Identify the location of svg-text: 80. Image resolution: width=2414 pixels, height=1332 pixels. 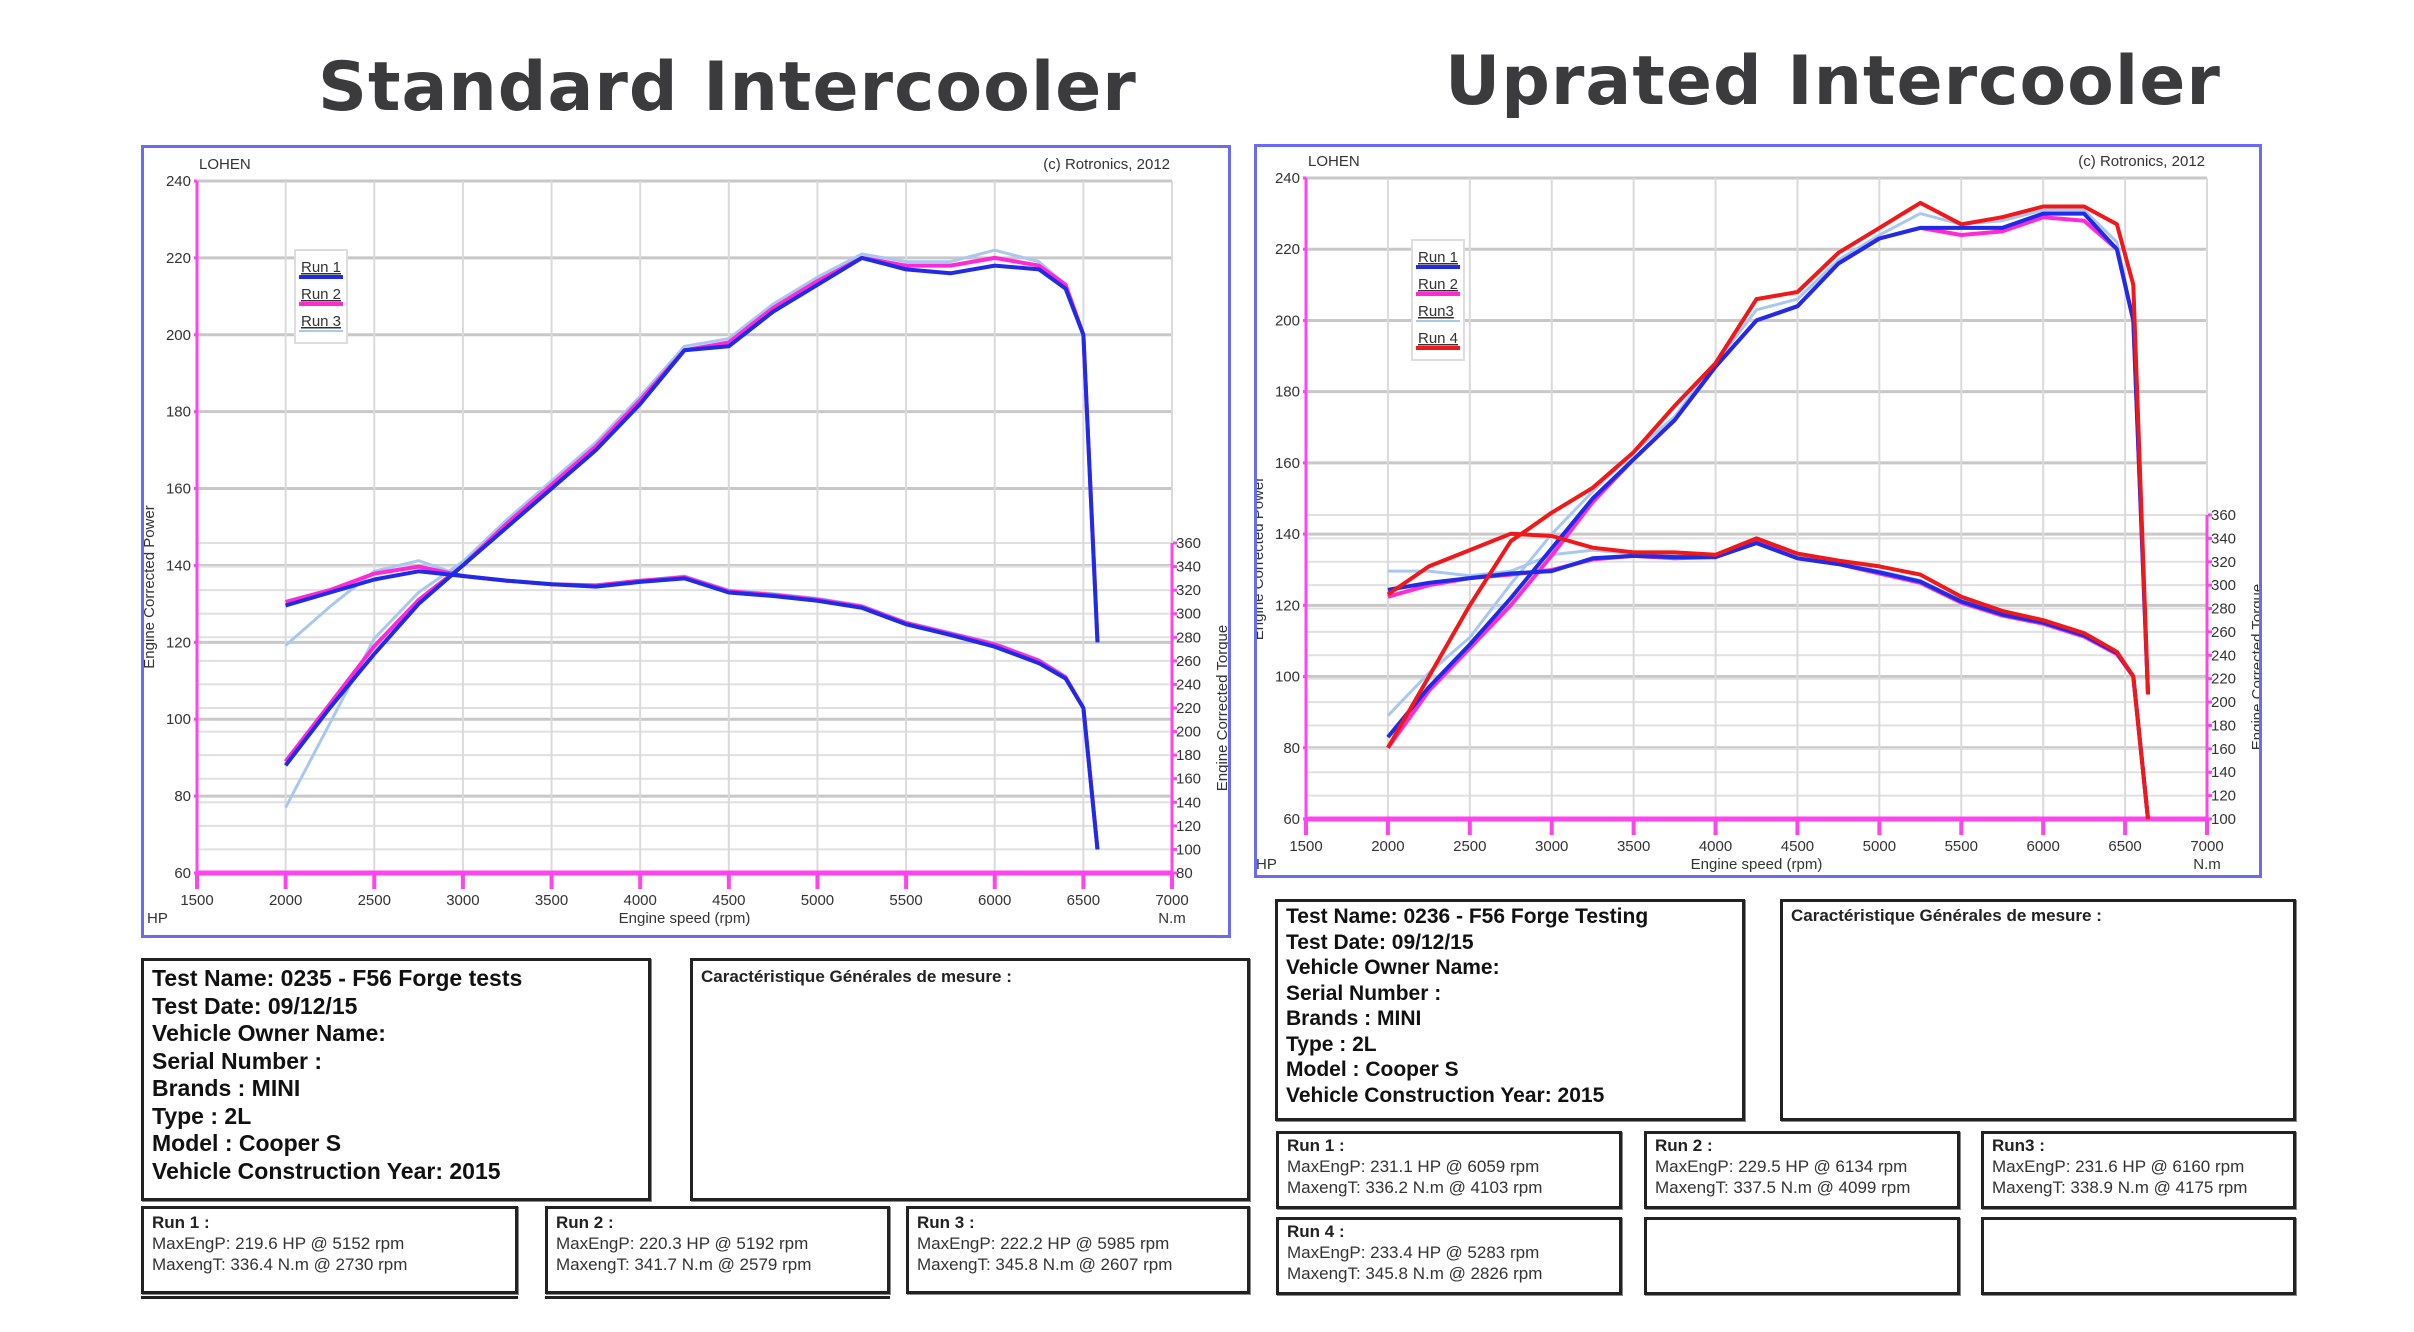
(1184, 873).